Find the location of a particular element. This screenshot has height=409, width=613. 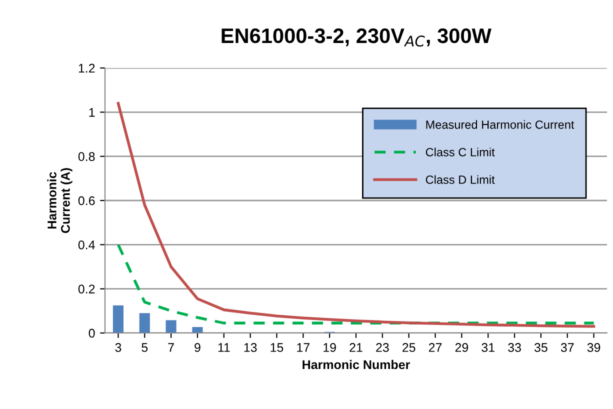

y-tick-label: 0.4 is located at coordinates (86, 245).